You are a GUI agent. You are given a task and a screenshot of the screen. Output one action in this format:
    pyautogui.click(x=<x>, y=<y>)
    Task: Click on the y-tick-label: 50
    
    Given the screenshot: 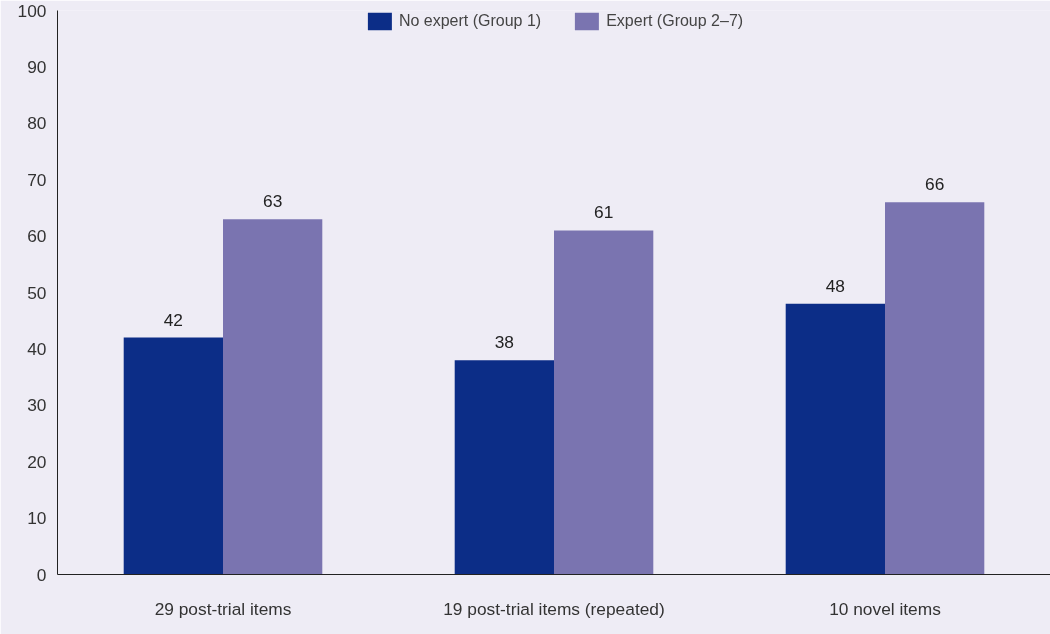 What is the action you would take?
    pyautogui.click(x=37, y=292)
    